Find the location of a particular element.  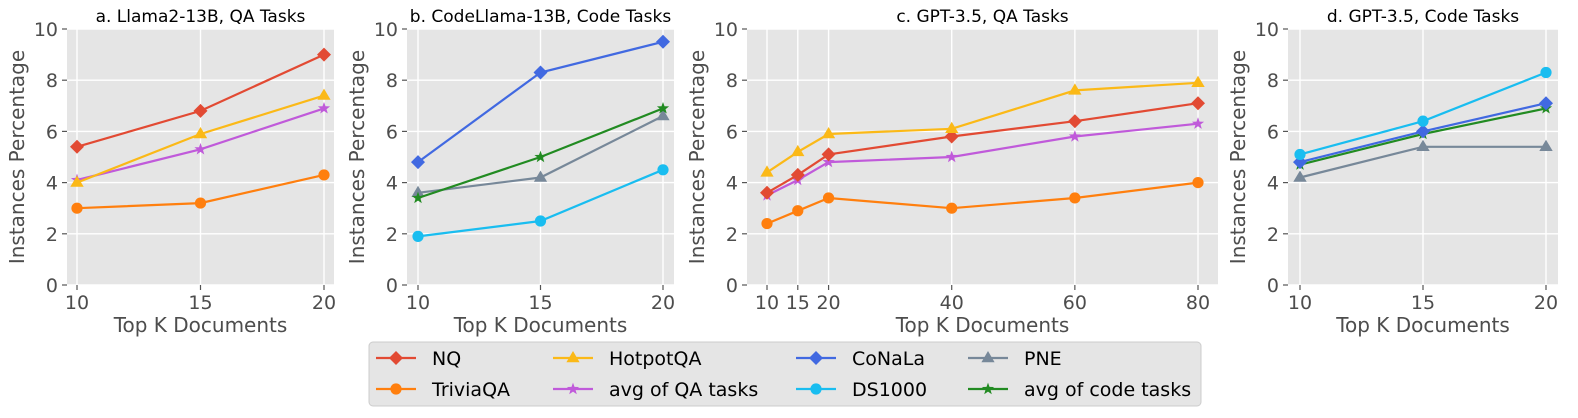

legend-label: DS1000 is located at coordinates (889, 390).